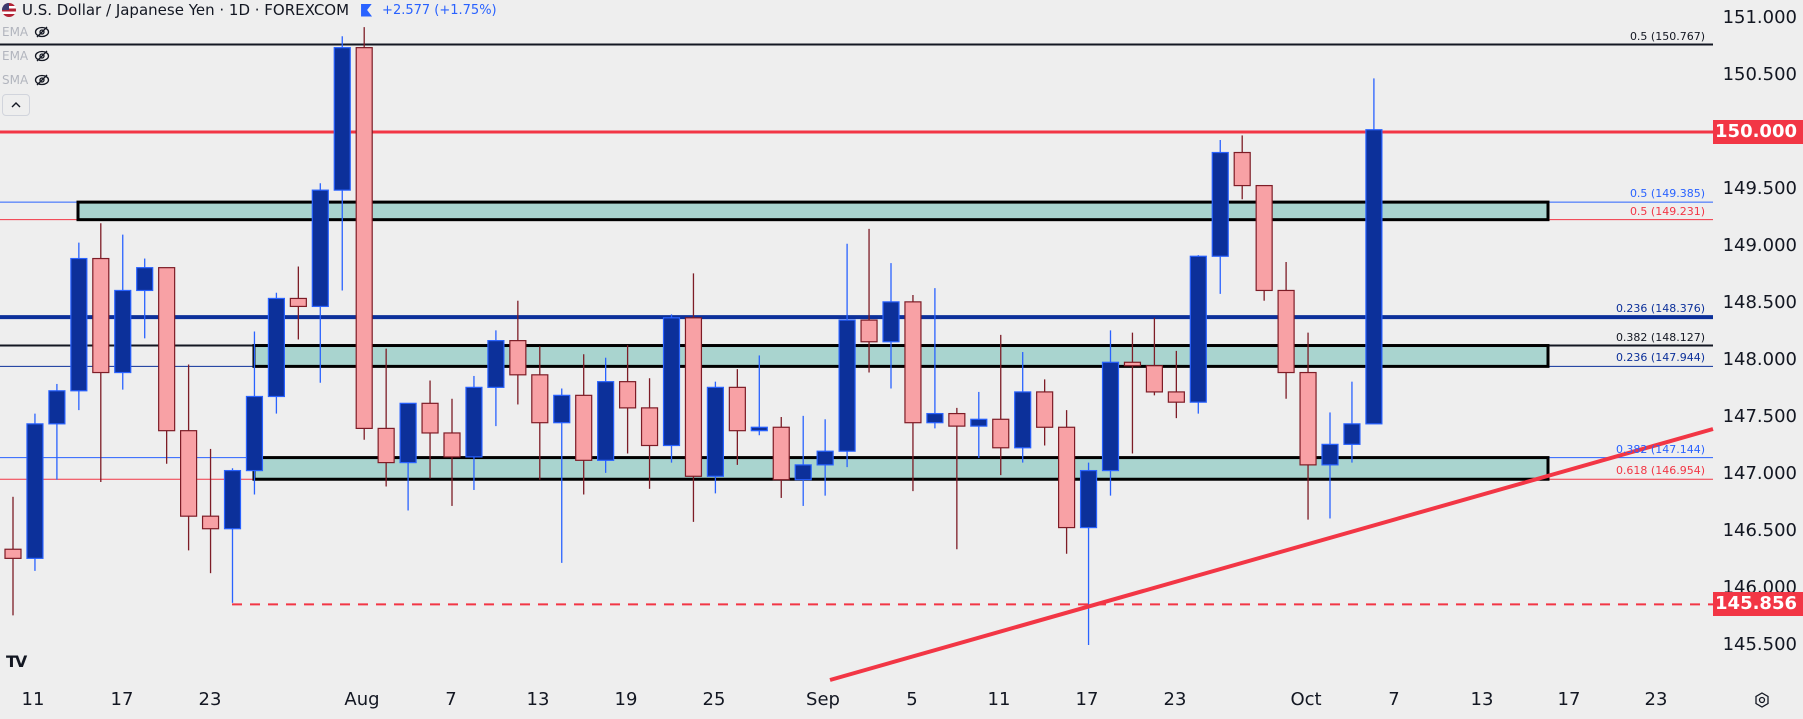  Describe the element at coordinates (1482, 699) in the screenshot. I see `time-axis-label: 13` at that location.